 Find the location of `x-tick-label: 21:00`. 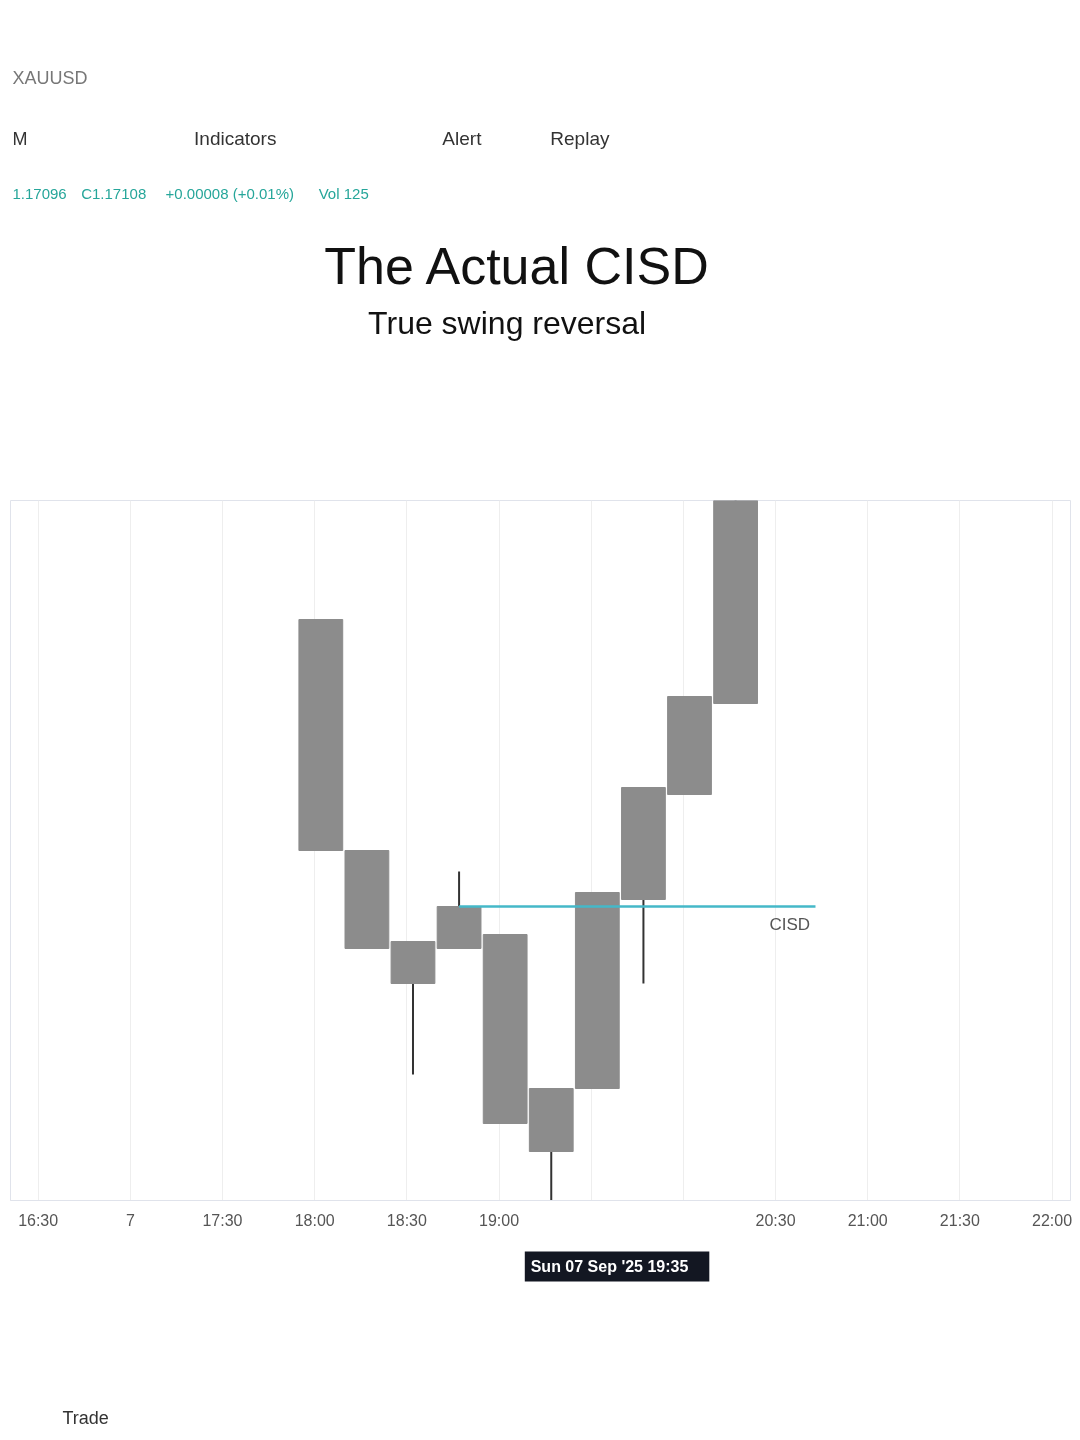

x-tick-label: 21:00 is located at coordinates (867, 1220).